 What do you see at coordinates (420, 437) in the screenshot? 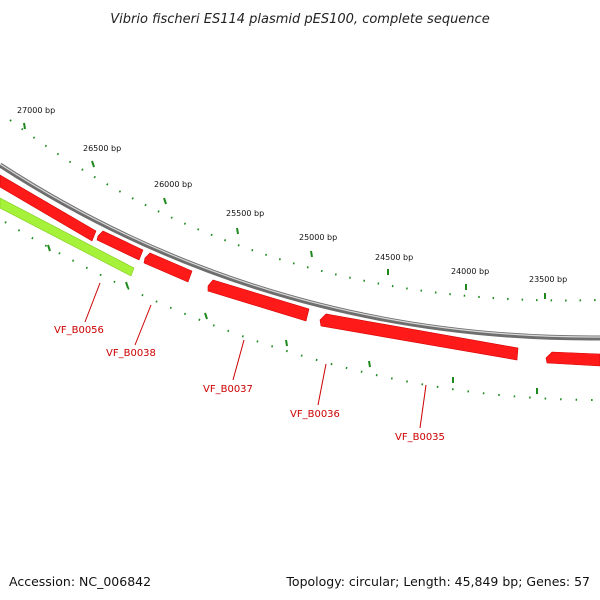
I see `gene-label: VF_B0035` at bounding box center [420, 437].